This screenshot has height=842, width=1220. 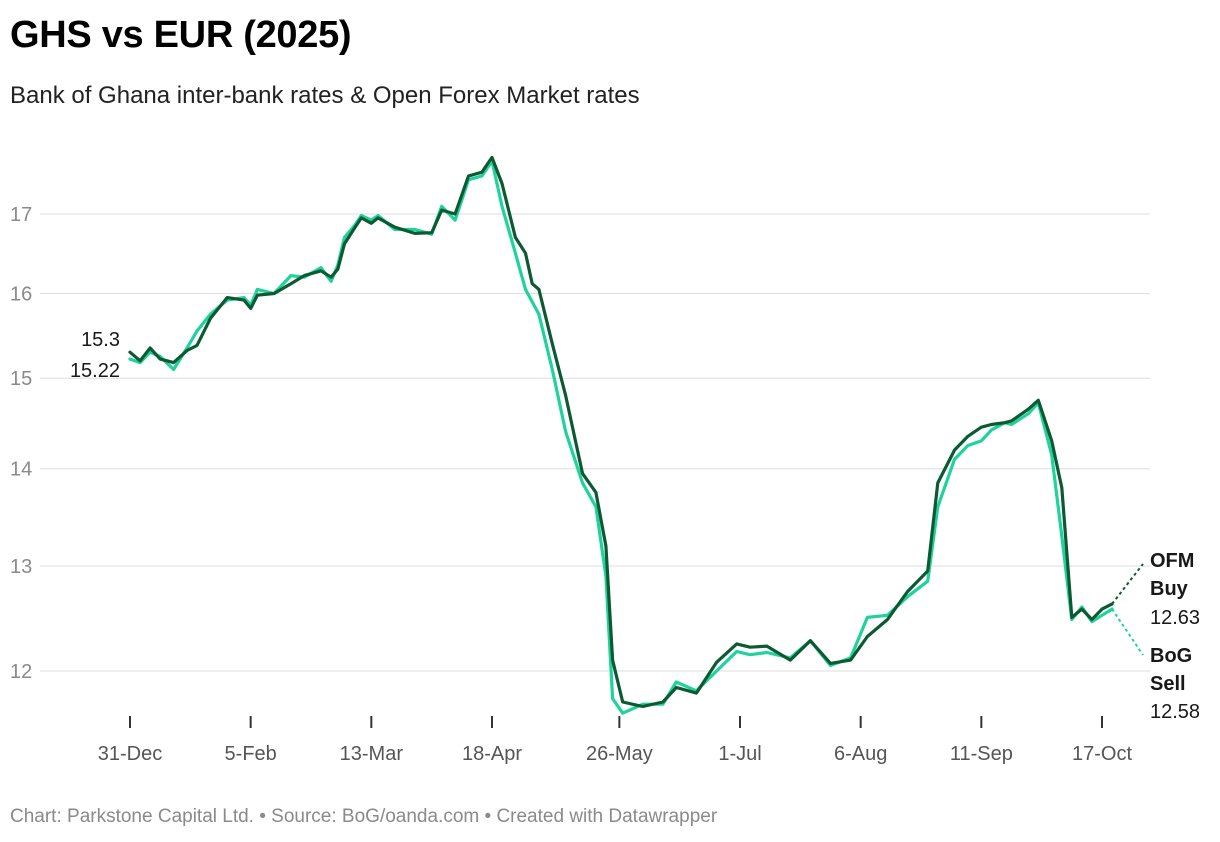 I want to click on ofm-end-label: OFM, so click(x=1172, y=561).